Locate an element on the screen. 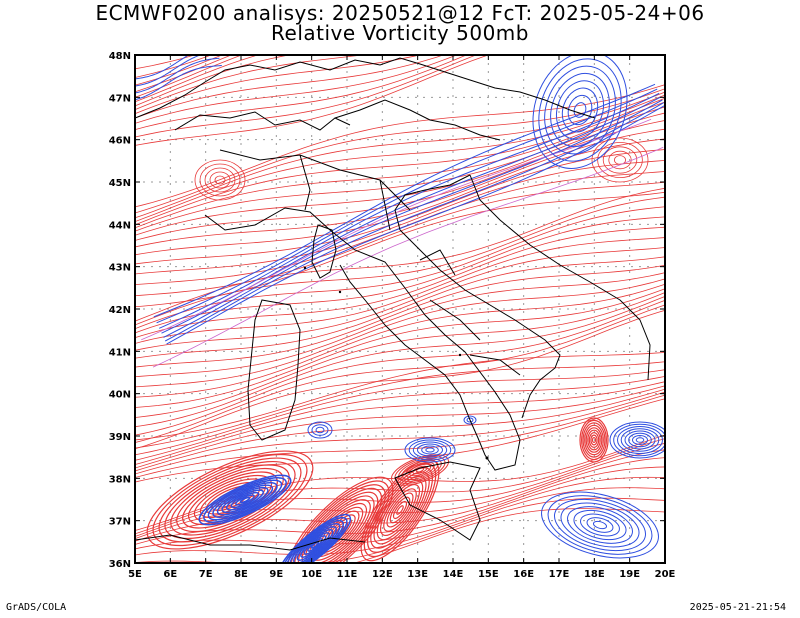 Image resolution: width=800 pixels, height=618 pixels. lon-tick-label: 14E is located at coordinates (453, 574).